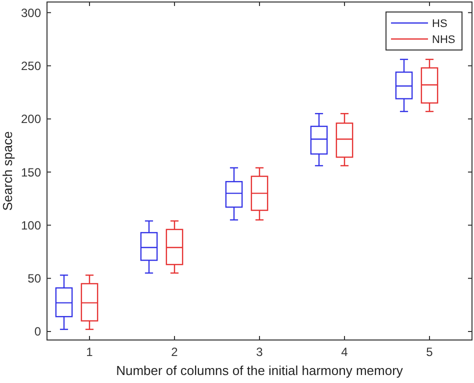  Describe the element at coordinates (31, 65) in the screenshot. I see `y-tick-label: 250` at that location.